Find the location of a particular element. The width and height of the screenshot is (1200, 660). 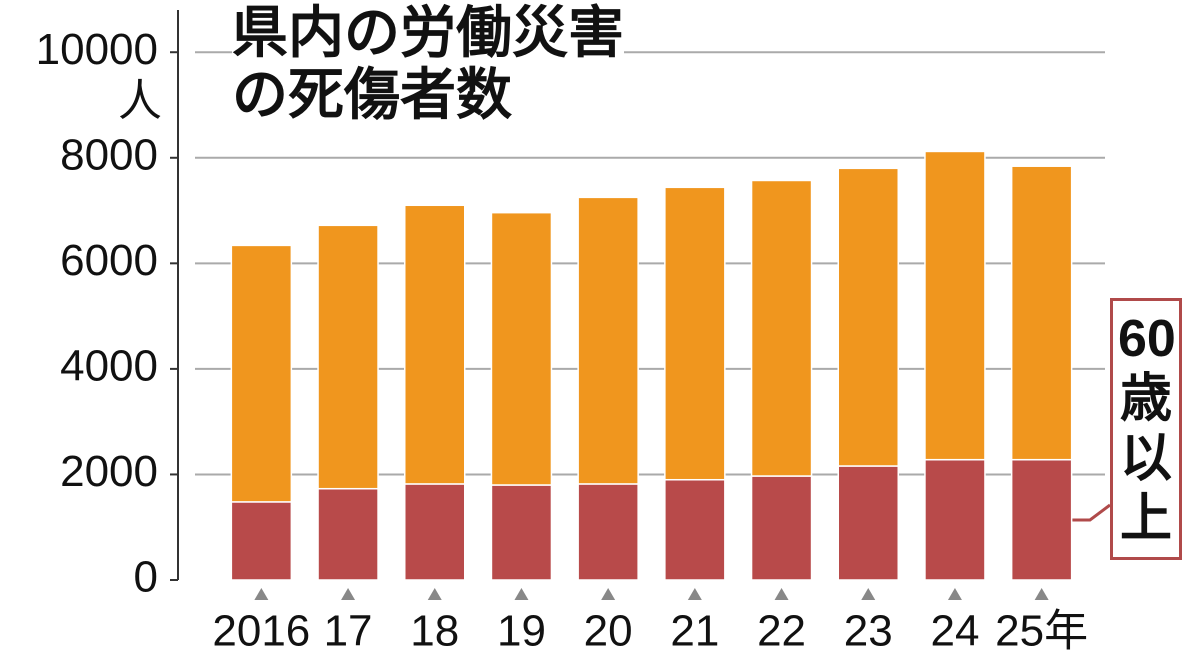

y-tick-label: 8000 is located at coordinates (109, 154).